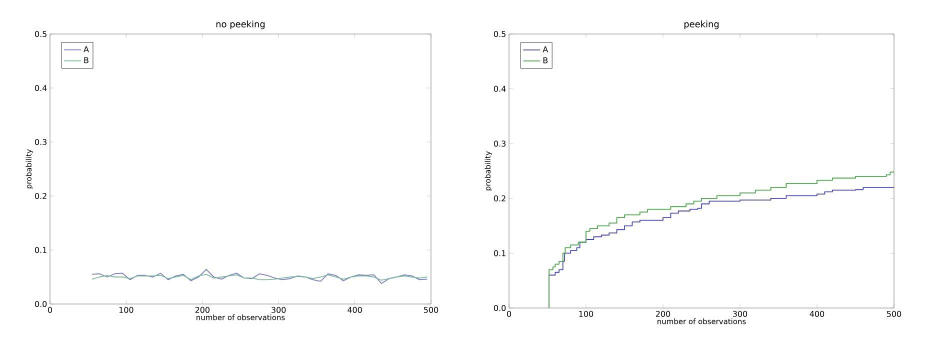 Image resolution: width=939 pixels, height=354 pixels. I want to click on chart-title: no peeking, so click(240, 25).